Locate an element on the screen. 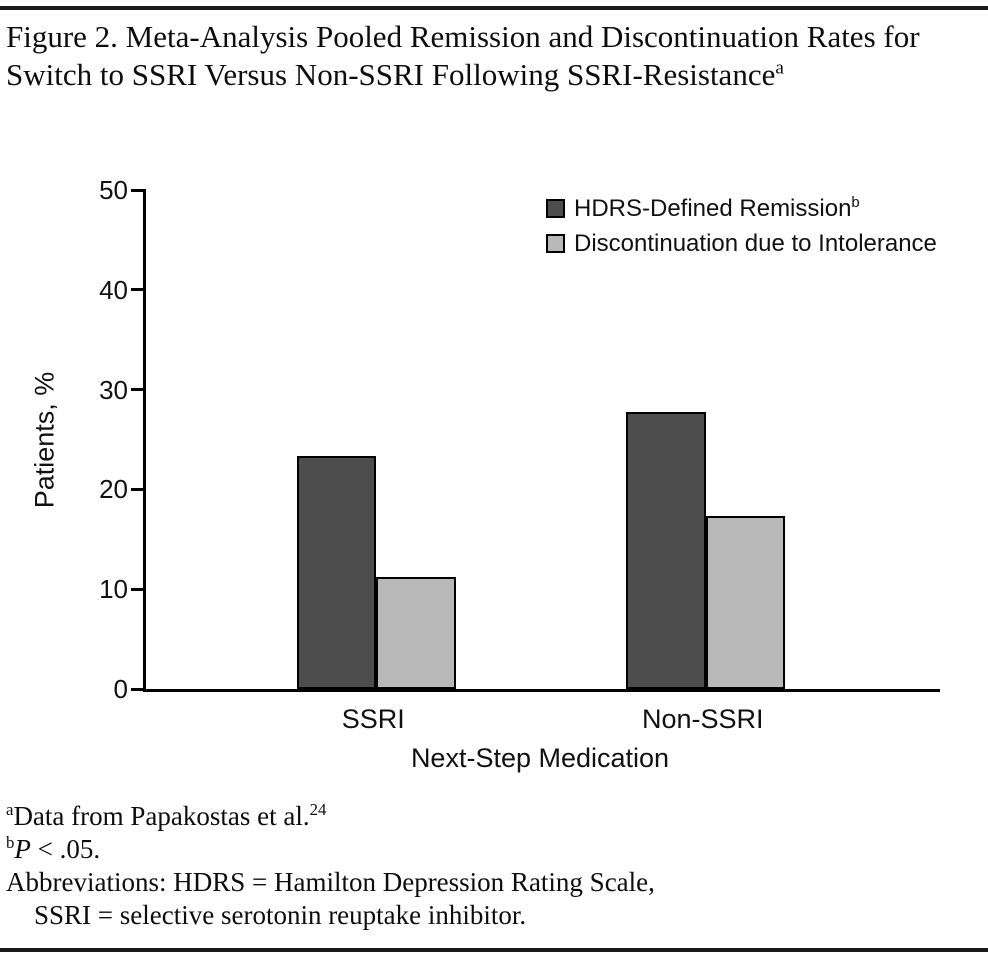 The image size is (988, 969). legend-text: Discontinuation due to Intolerance is located at coordinates (755, 243).